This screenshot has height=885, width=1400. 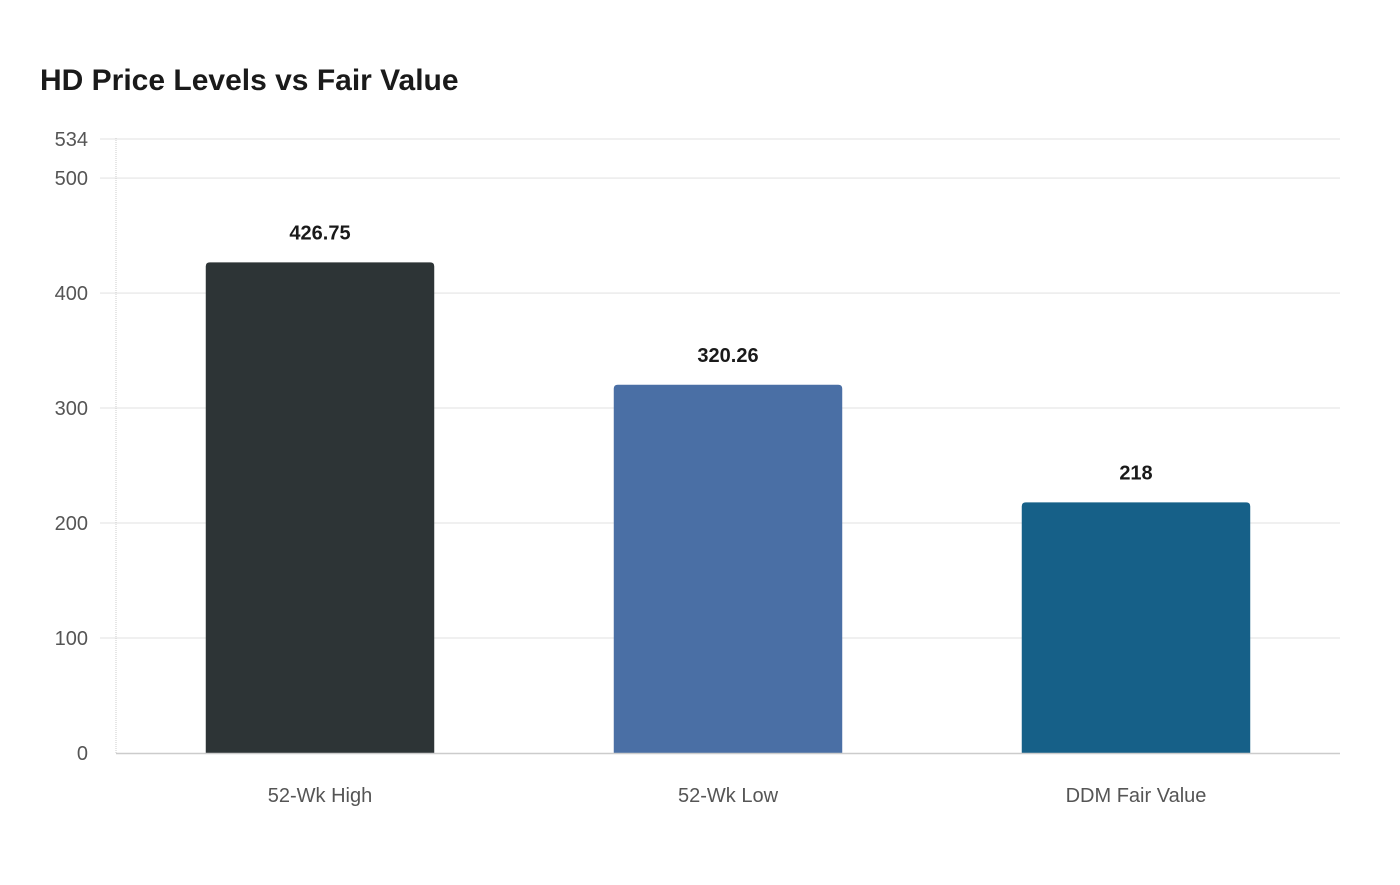 I want to click on data-label: 218, so click(x=1135, y=473).